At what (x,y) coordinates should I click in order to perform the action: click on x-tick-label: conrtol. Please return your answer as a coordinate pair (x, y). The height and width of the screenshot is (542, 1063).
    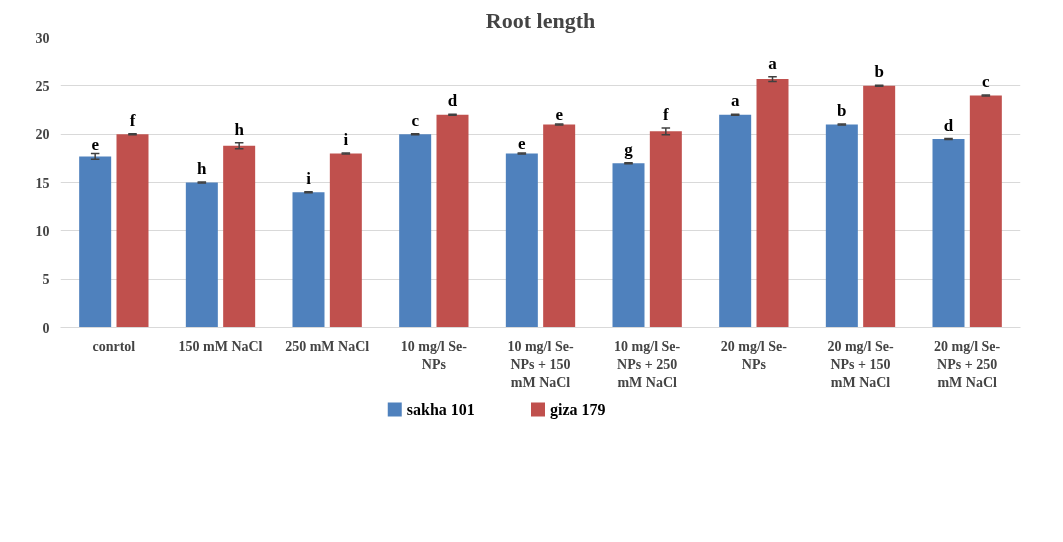
    Looking at the image, I should click on (114, 346).